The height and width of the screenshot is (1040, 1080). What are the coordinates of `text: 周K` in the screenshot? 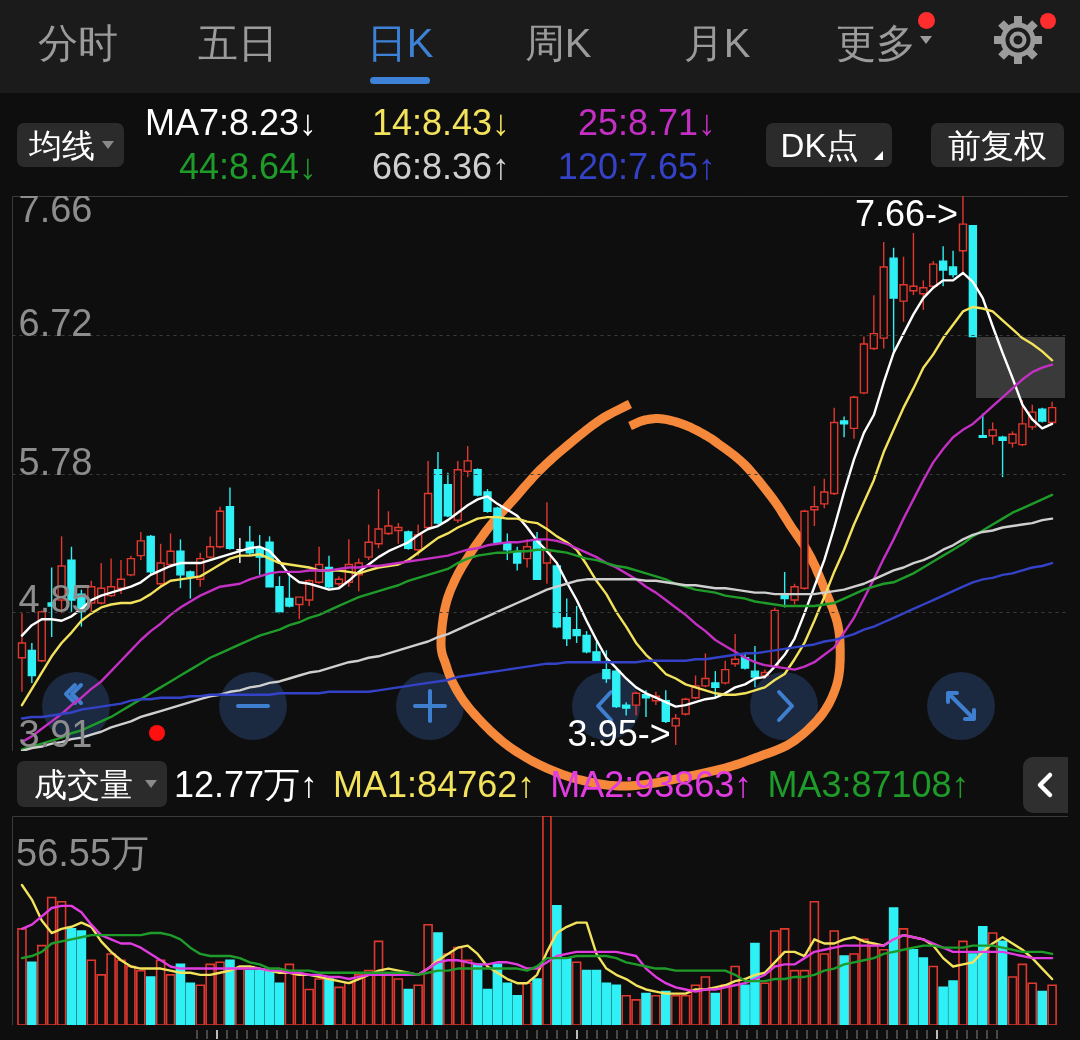 It's located at (558, 43).